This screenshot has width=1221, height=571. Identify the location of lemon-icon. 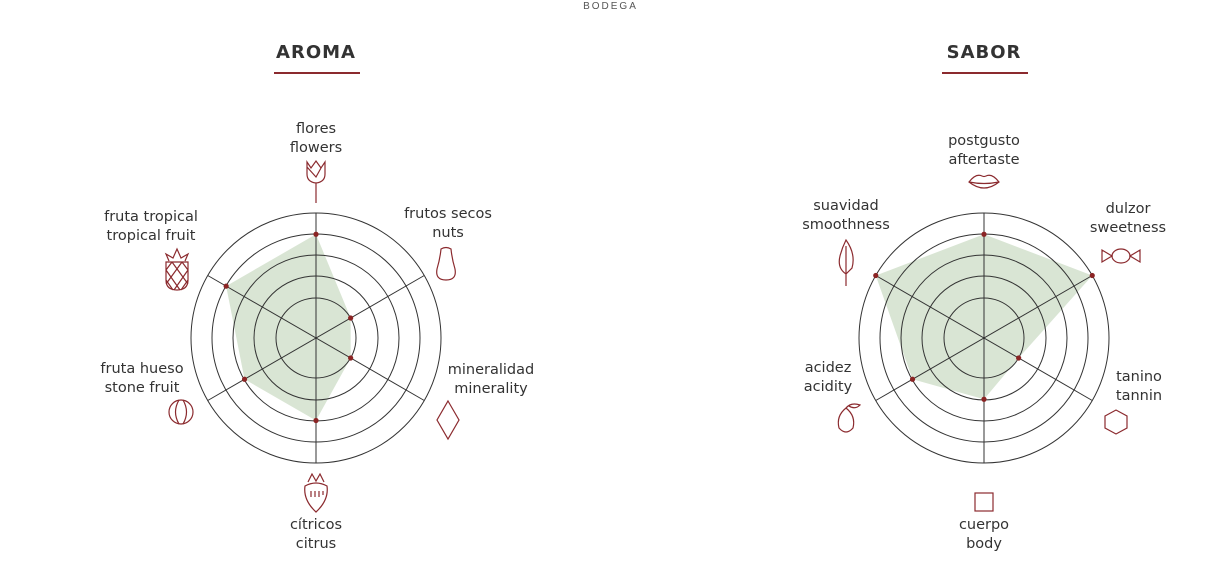
(849, 418).